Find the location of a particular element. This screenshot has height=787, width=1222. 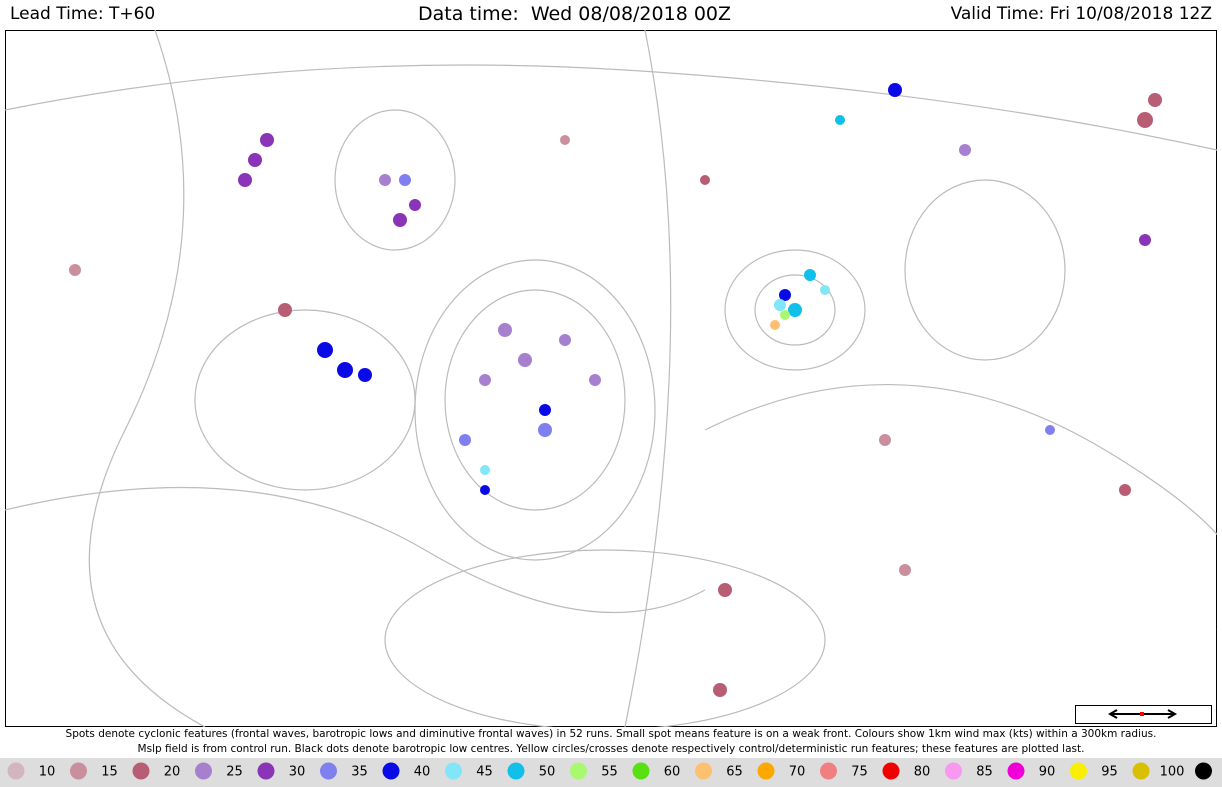

legend-label: 100 is located at coordinates (1172, 772).